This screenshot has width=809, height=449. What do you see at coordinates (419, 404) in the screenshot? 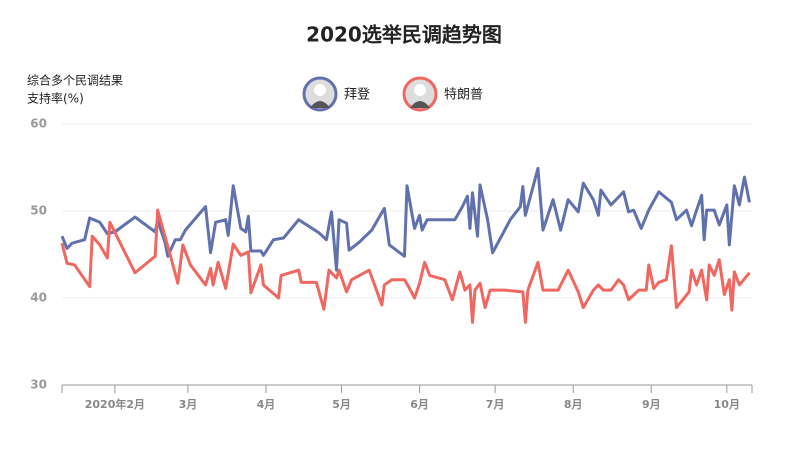
I see `x-tick-label: 6月` at bounding box center [419, 404].